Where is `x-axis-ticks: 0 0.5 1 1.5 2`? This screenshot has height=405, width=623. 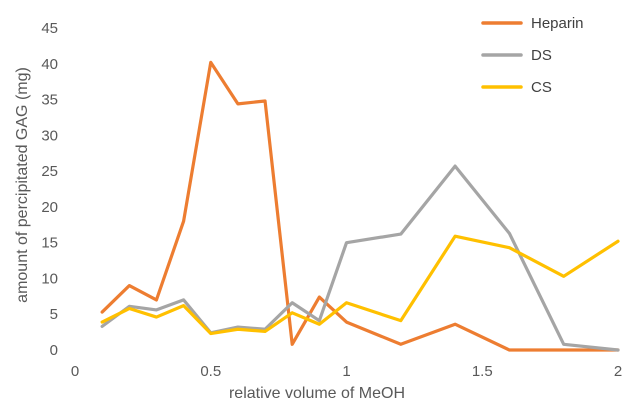
x-axis-ticks: 0 0.5 1 1.5 2 is located at coordinates (346, 371).